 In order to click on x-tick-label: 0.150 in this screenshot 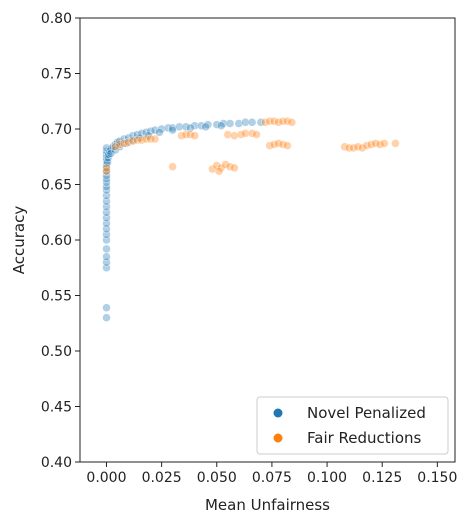, I will do `click(437, 478)`.